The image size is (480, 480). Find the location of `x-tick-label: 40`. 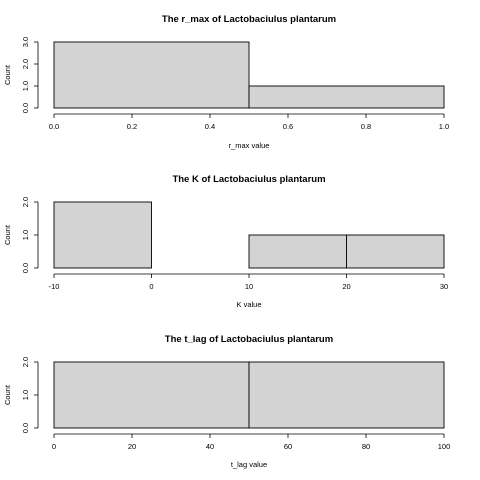

x-tick-label: 40 is located at coordinates (210, 446).